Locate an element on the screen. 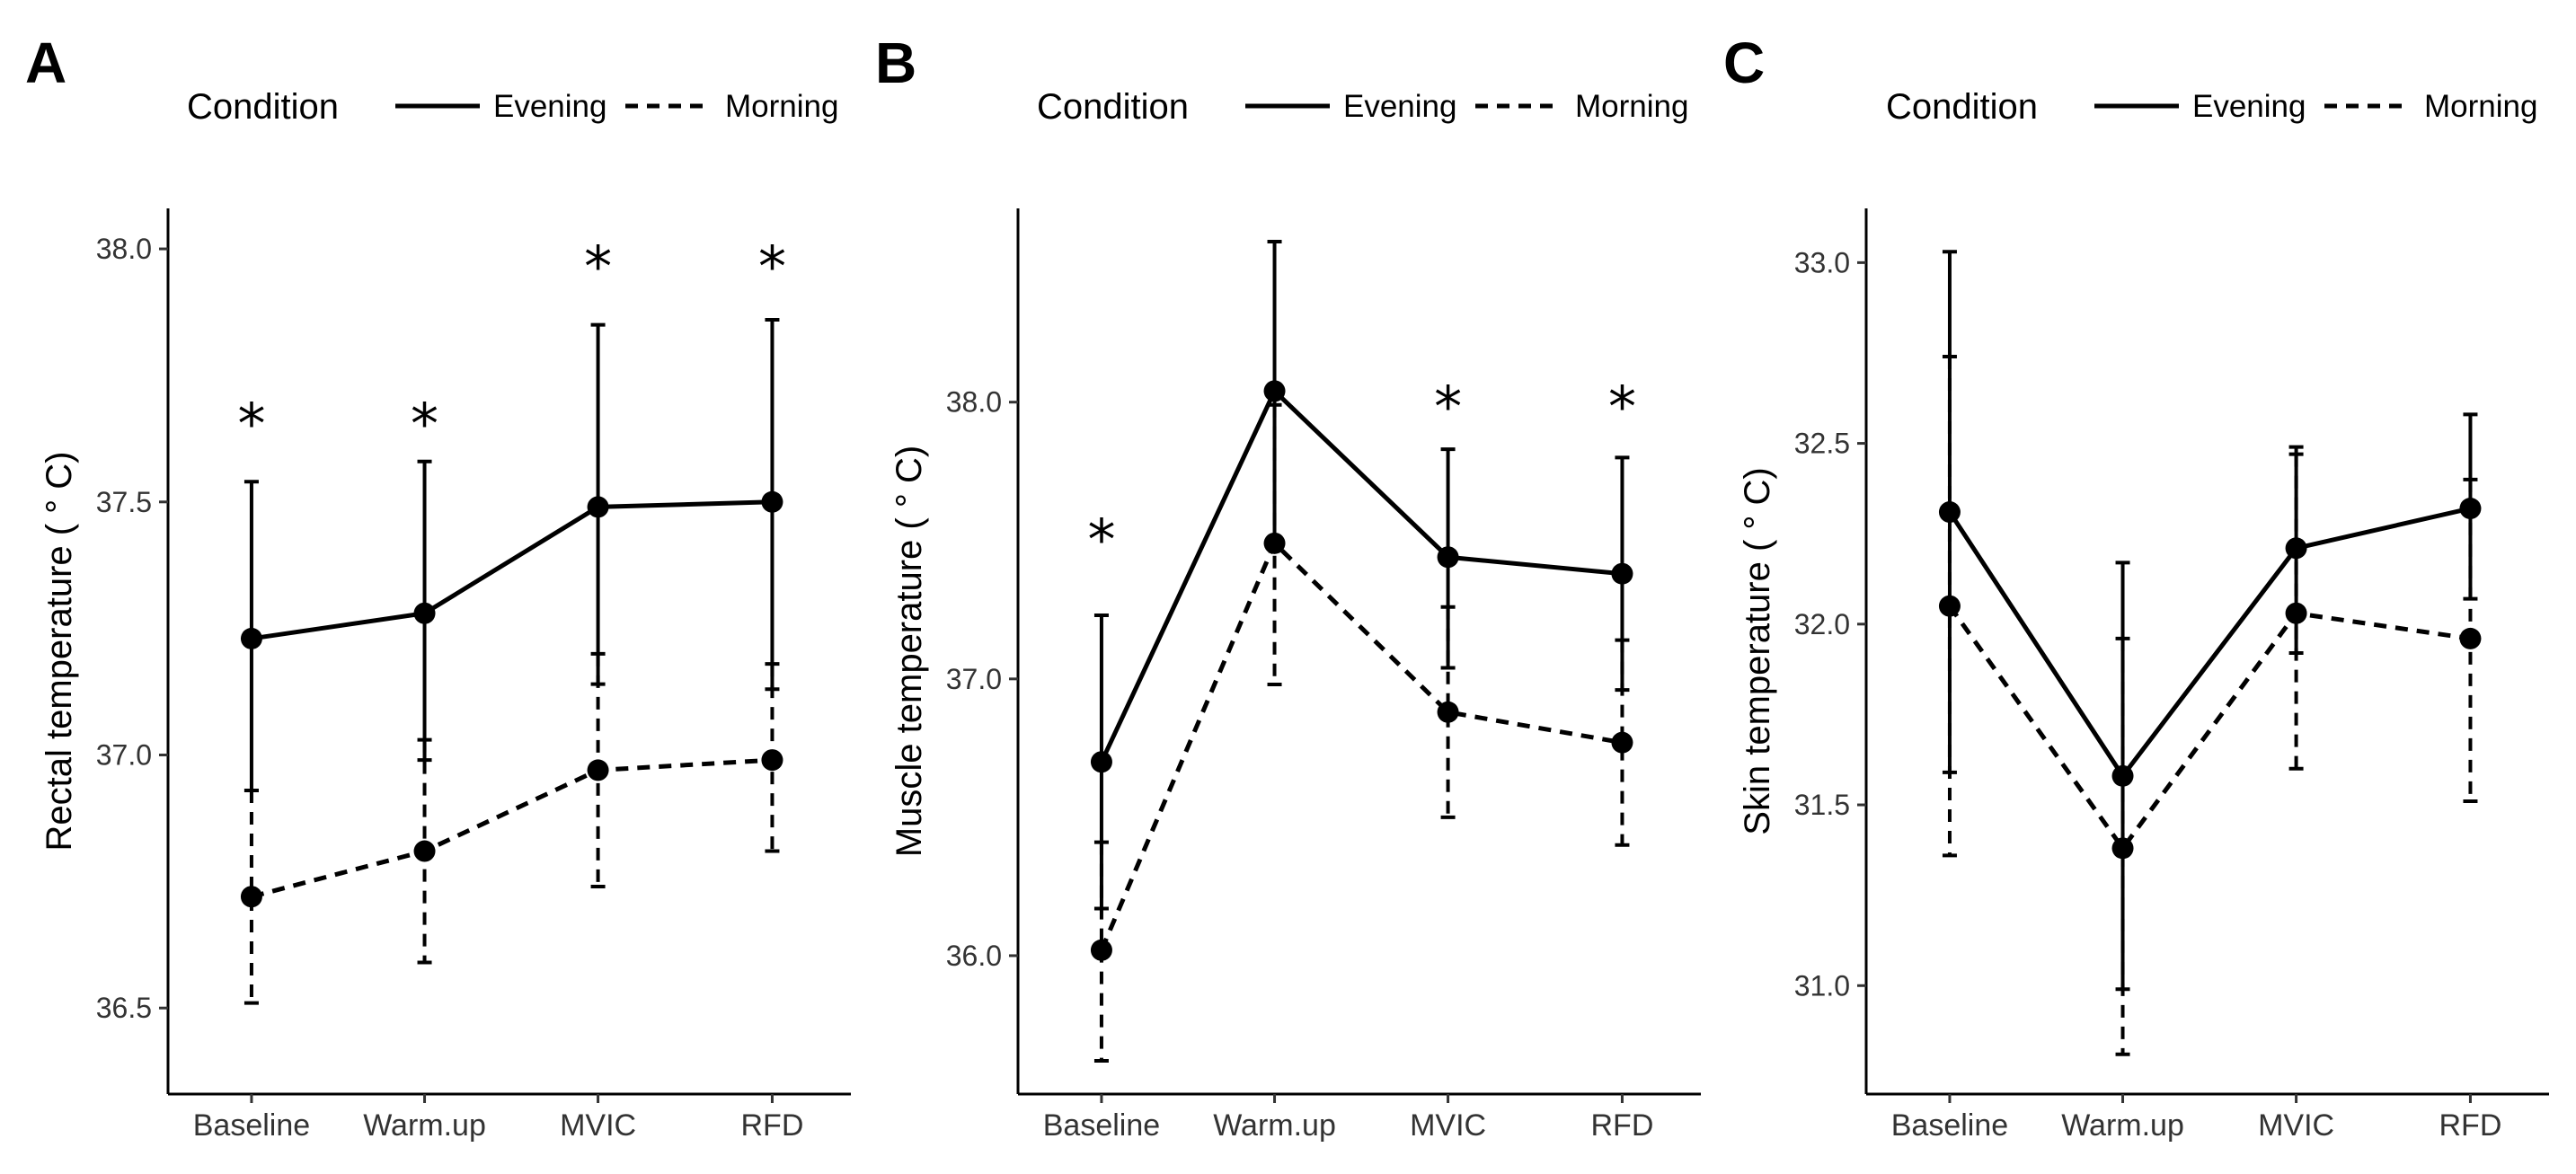  y-tick-label: 36.0 is located at coordinates (974, 956).